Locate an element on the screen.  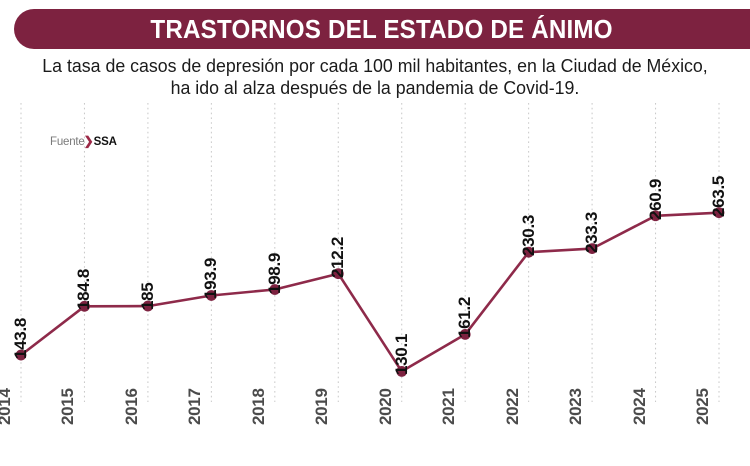
data-point-value: 130.1 is located at coordinates (401, 355).